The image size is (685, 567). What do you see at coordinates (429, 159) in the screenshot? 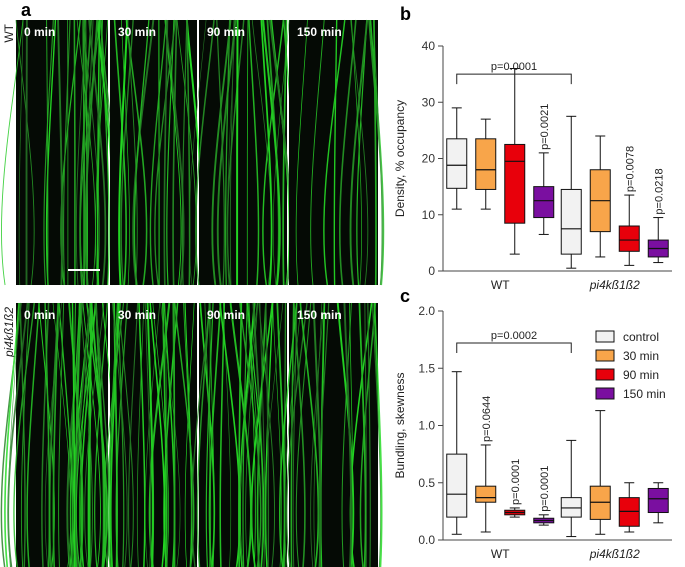
I see `y-tick-label: 20` at bounding box center [429, 159].